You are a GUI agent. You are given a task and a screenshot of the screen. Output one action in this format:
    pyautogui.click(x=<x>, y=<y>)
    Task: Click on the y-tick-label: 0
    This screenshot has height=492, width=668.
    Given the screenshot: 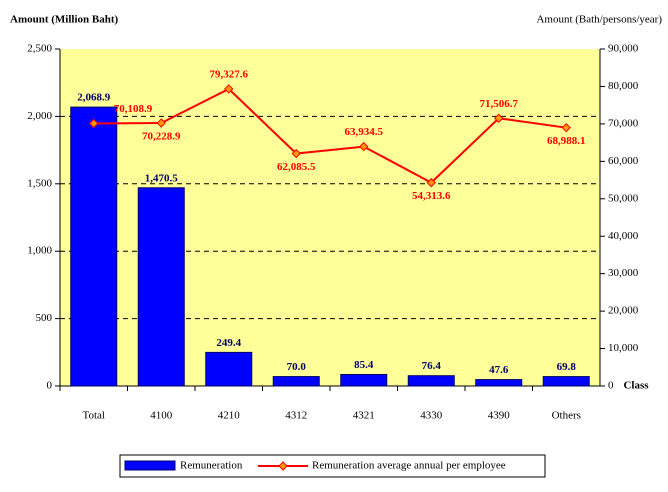 What is the action you would take?
    pyautogui.click(x=50, y=386)
    